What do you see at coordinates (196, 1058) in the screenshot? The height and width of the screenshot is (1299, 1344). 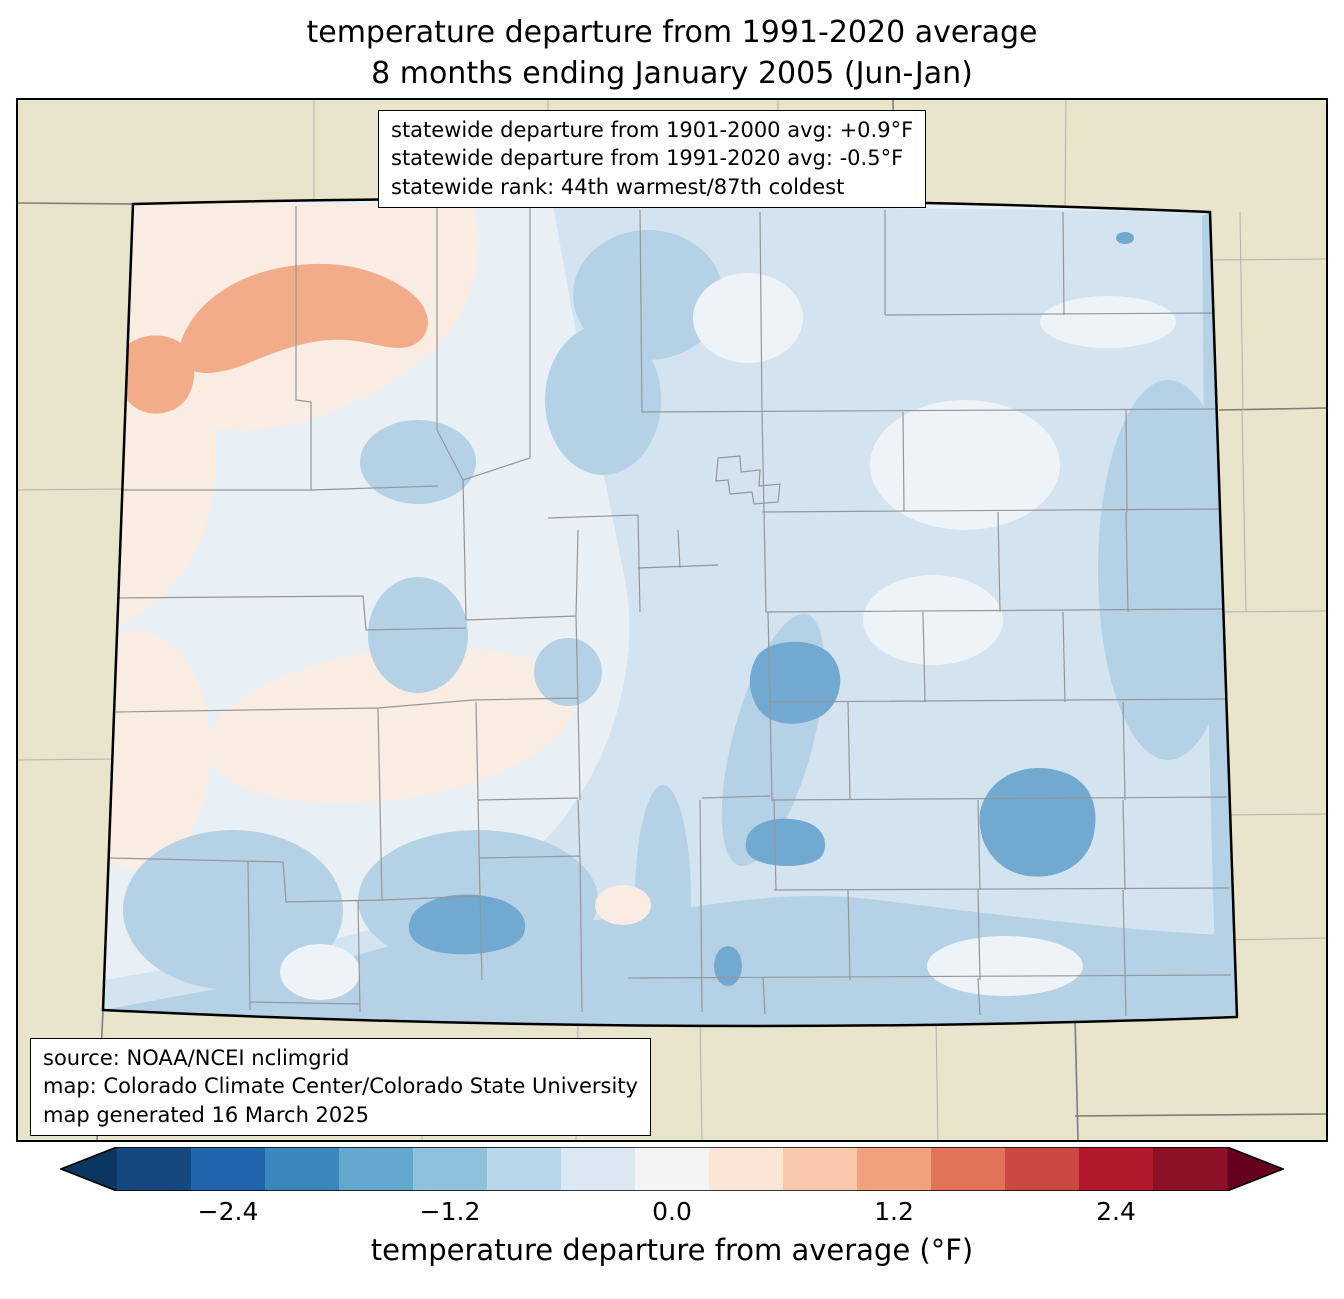 I see `source-line-1: source: NOAA/NCEI nclimgrid` at bounding box center [196, 1058].